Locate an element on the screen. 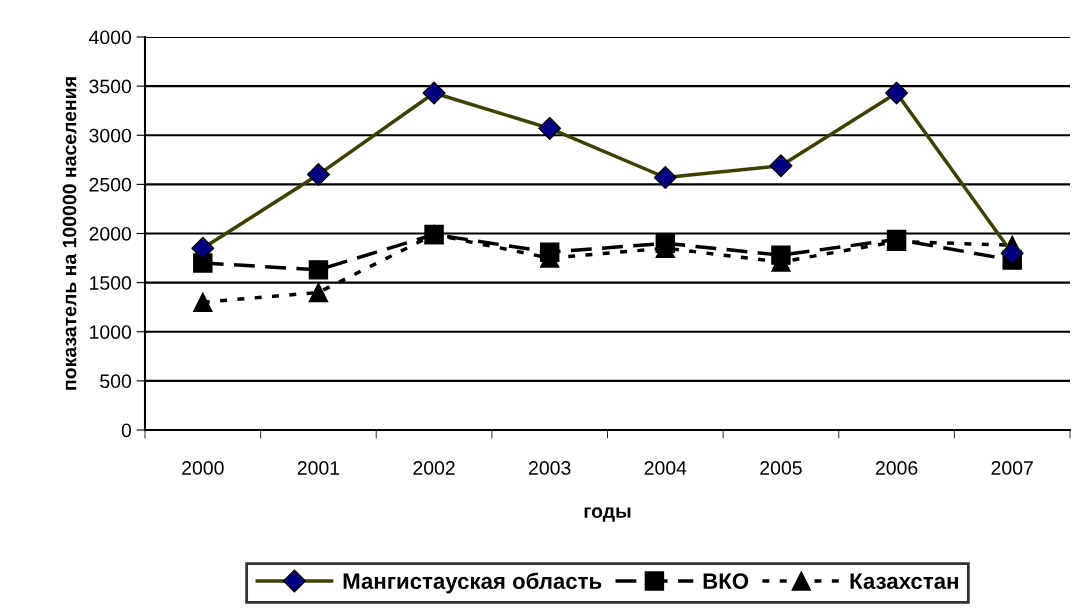  y-tick-label: 3000 is located at coordinates (110, 135).